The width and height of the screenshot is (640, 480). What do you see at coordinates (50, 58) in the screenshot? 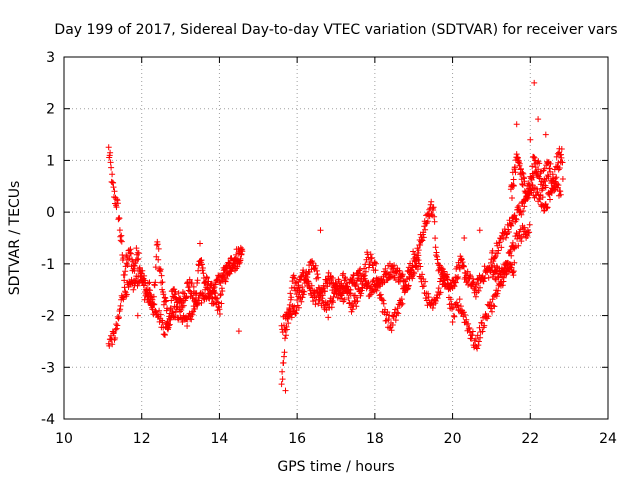
I see `y-tick-label: 3` at bounding box center [50, 58].